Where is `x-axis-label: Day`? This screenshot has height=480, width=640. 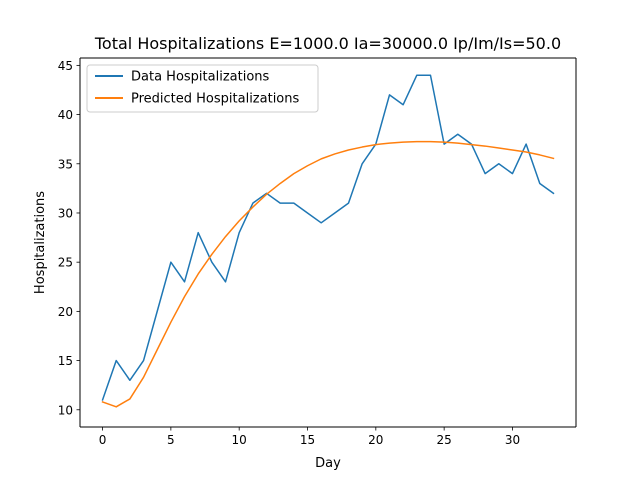 x-axis-label: Day is located at coordinates (328, 463).